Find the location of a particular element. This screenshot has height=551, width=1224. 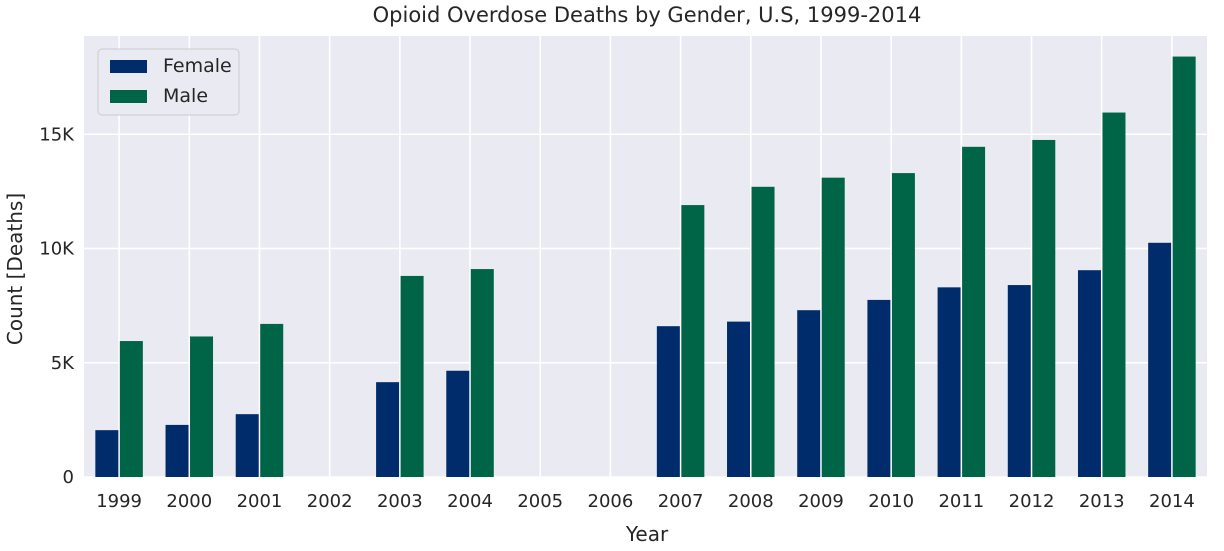

x-tick-label: 2004 is located at coordinates (470, 501).